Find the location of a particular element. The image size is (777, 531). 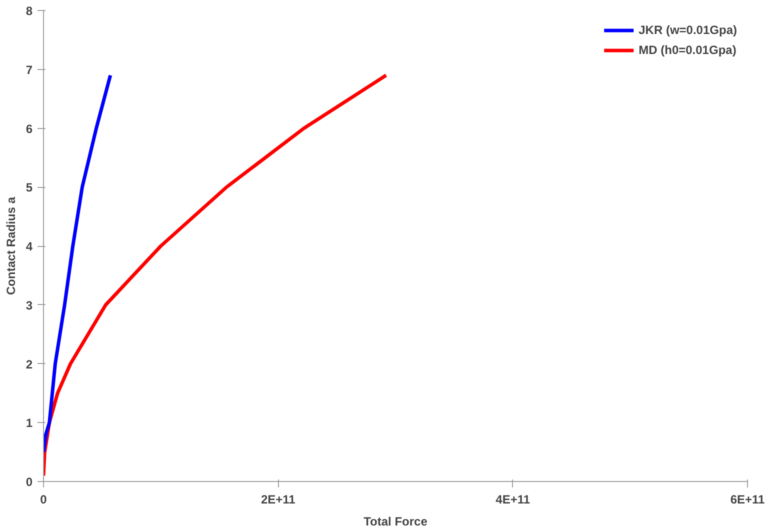

x-tick-label: 2E+11 is located at coordinates (278, 499).